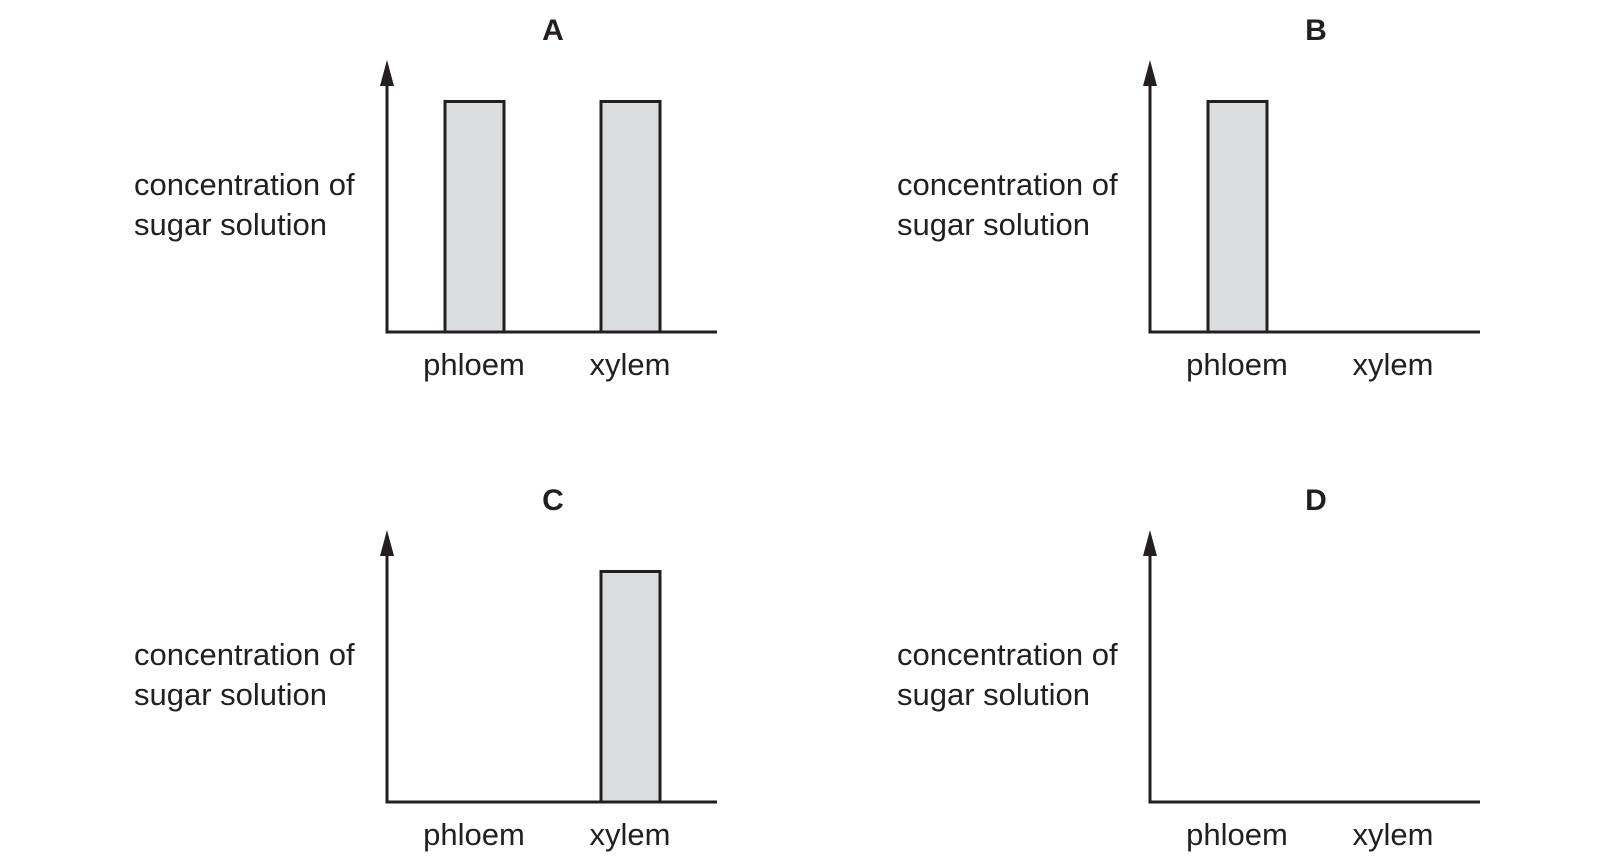 The width and height of the screenshot is (1605, 868). What do you see at coordinates (1316, 500) in the screenshot?
I see `panel-label: D` at bounding box center [1316, 500].